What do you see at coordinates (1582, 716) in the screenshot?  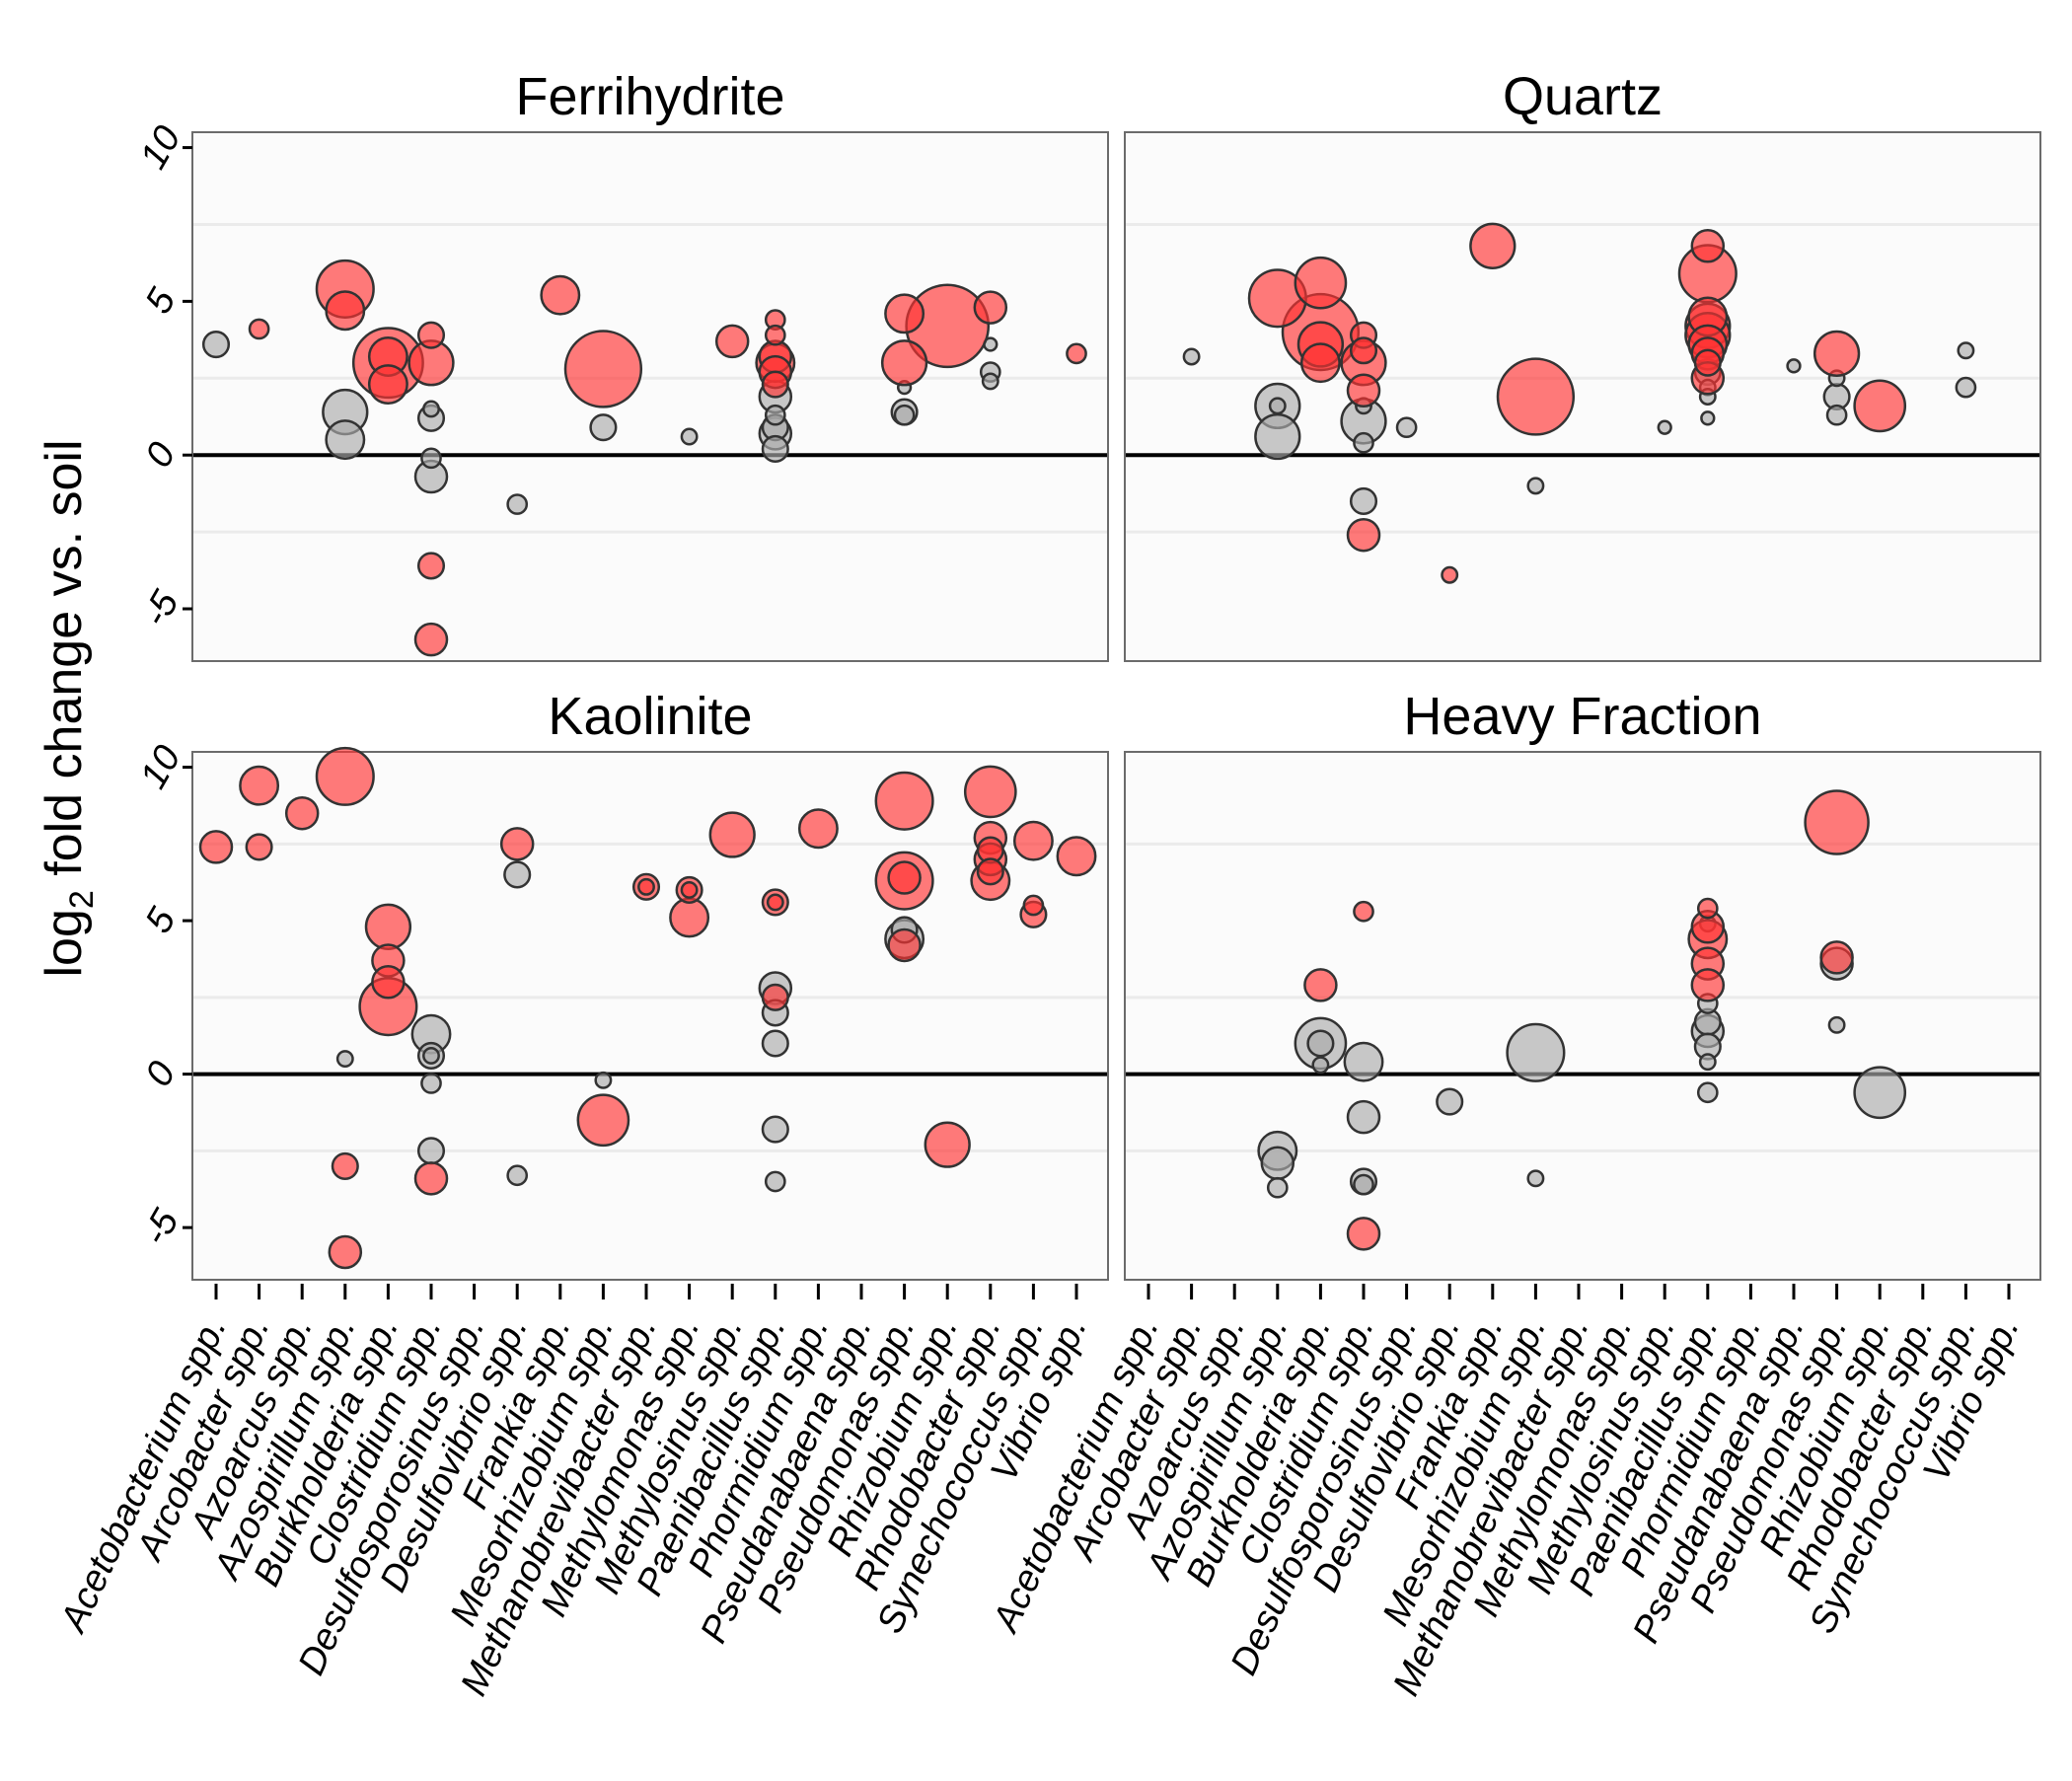 I see `facet-title: Heavy Fraction` at bounding box center [1582, 716].